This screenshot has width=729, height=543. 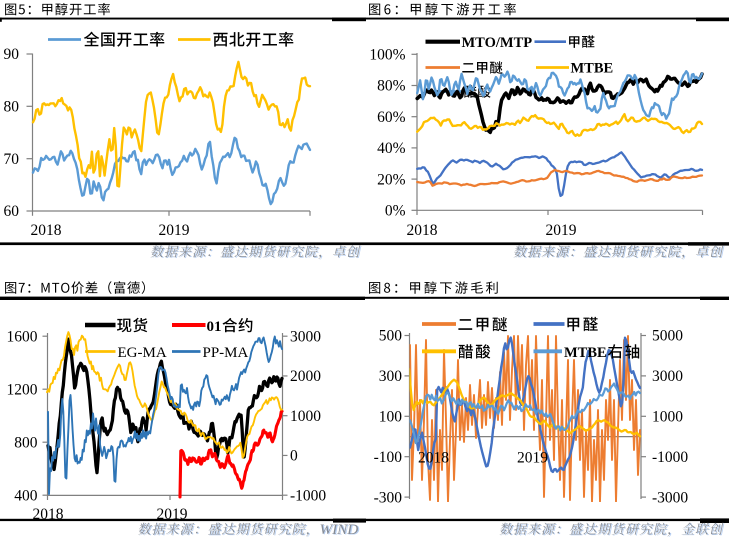 I want to click on svg-text: 1200, so click(x=22, y=389).